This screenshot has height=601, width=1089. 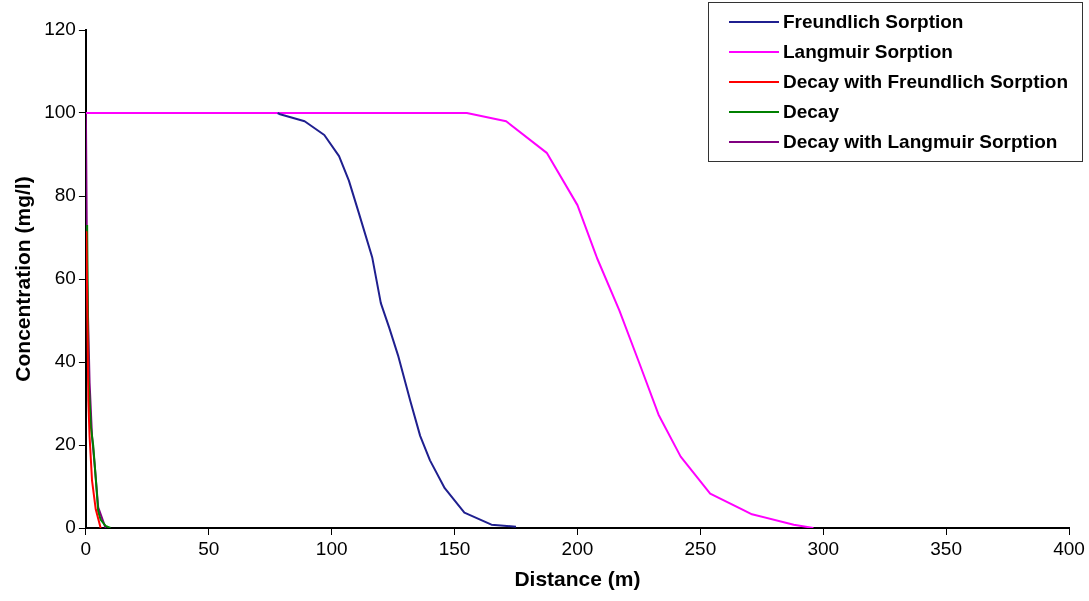 What do you see at coordinates (920, 142) in the screenshot?
I see `legend-label: Decay with Langmuir Sorption` at bounding box center [920, 142].